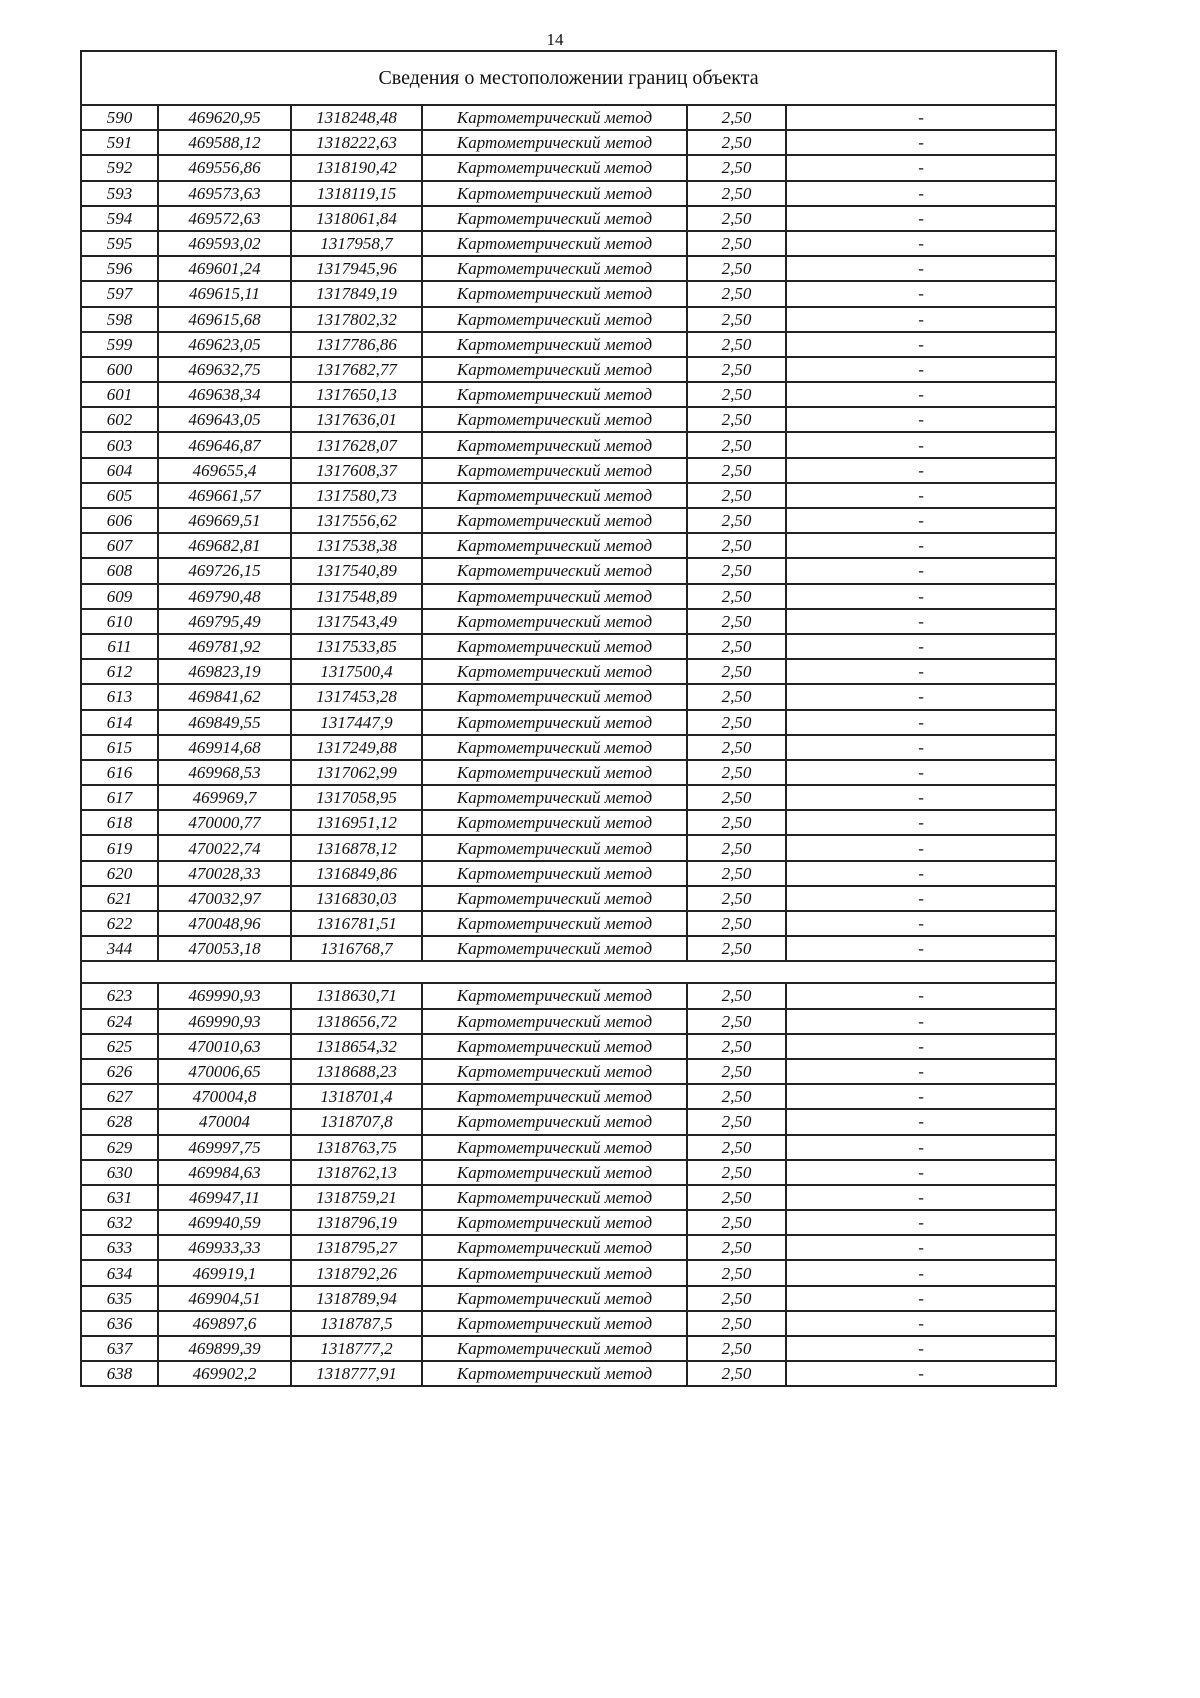  I want to click on point-number-cell: 617, so click(119, 798).